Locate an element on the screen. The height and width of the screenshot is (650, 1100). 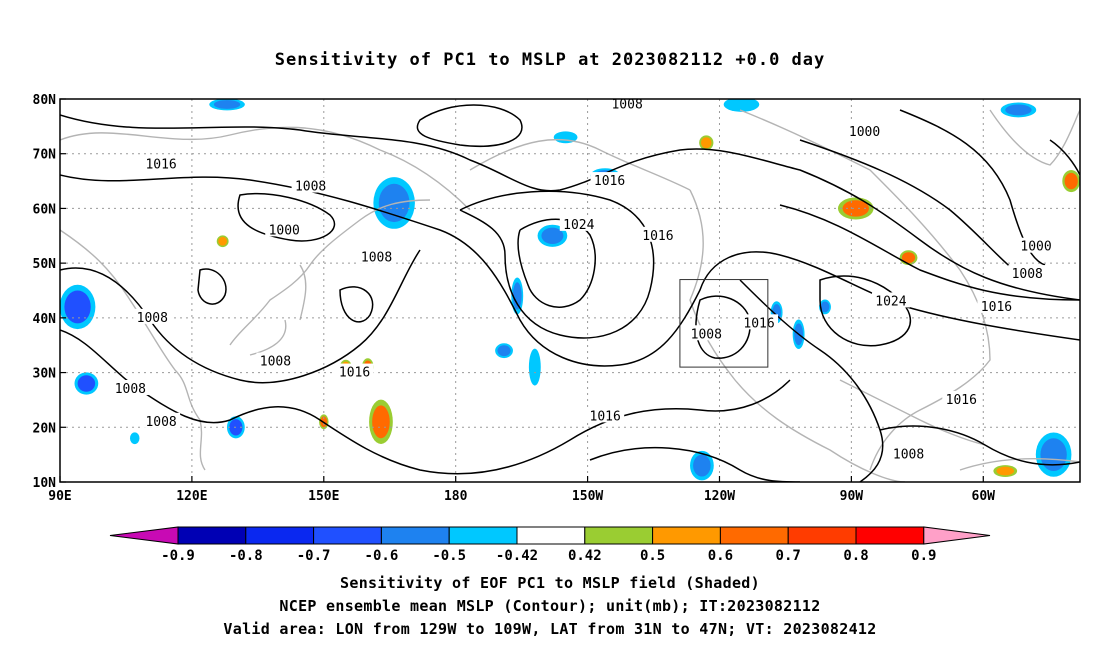
lat-tick-label: 40N is located at coordinates (45, 319).